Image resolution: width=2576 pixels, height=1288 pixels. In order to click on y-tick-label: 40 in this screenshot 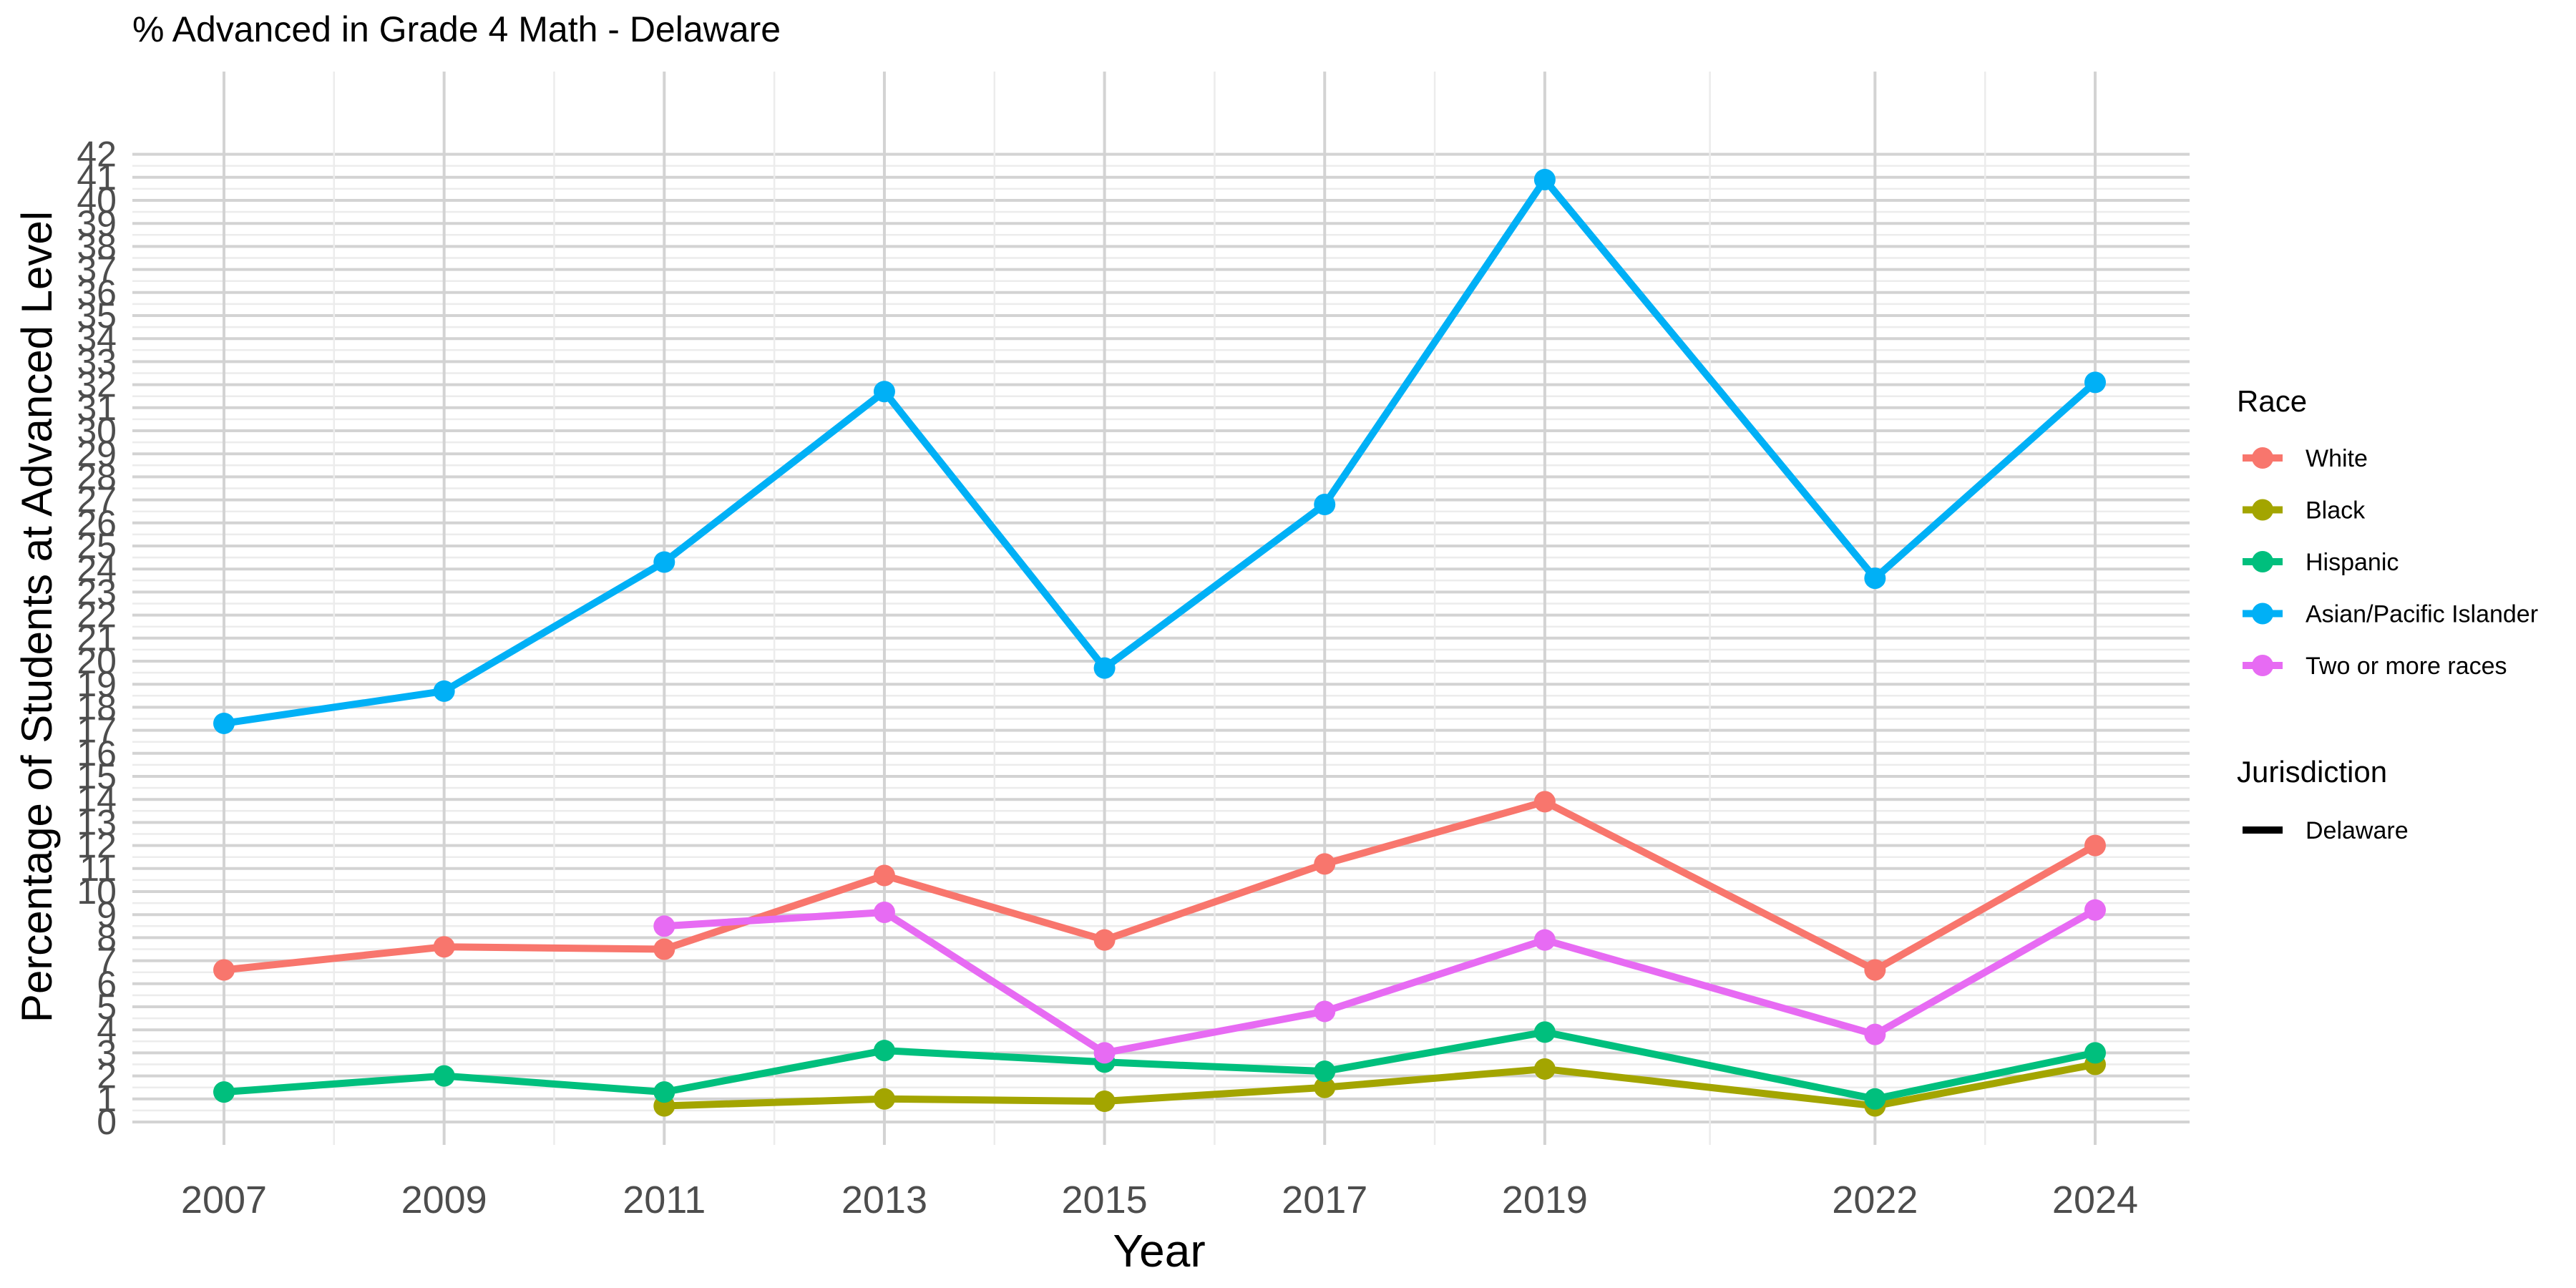, I will do `click(97, 200)`.